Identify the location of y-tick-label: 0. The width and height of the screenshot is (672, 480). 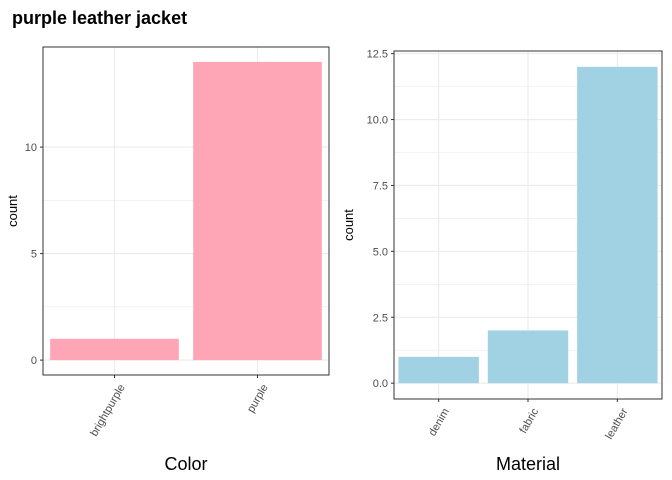
(34, 361).